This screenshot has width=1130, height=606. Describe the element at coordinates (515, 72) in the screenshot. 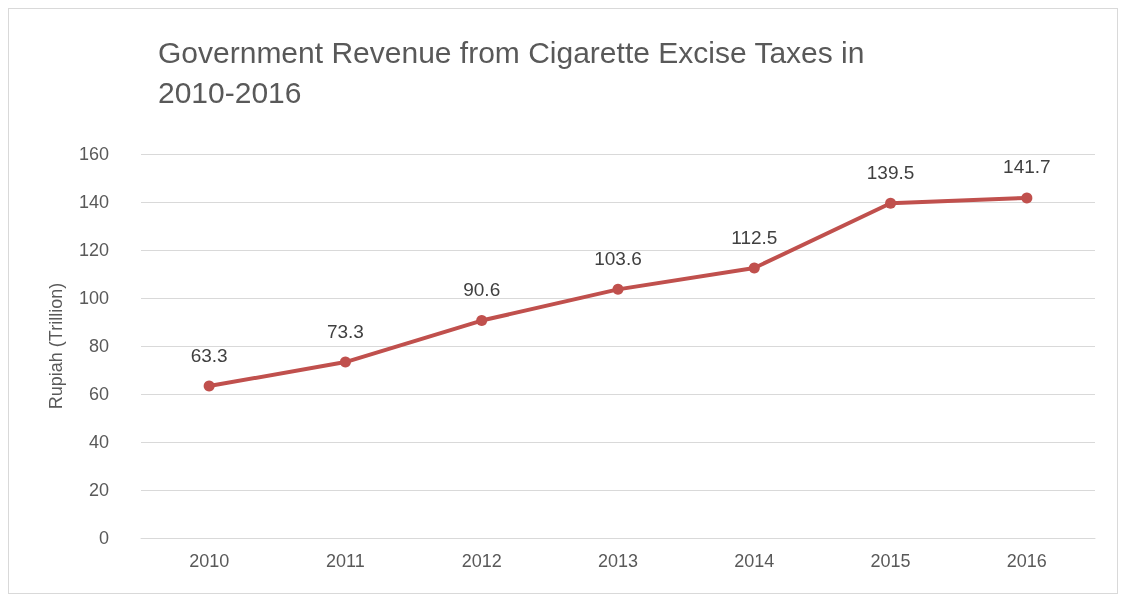

I see `chart-title: Government Revenue from Cigarette Excise Taxes in 2010-2016` at that location.